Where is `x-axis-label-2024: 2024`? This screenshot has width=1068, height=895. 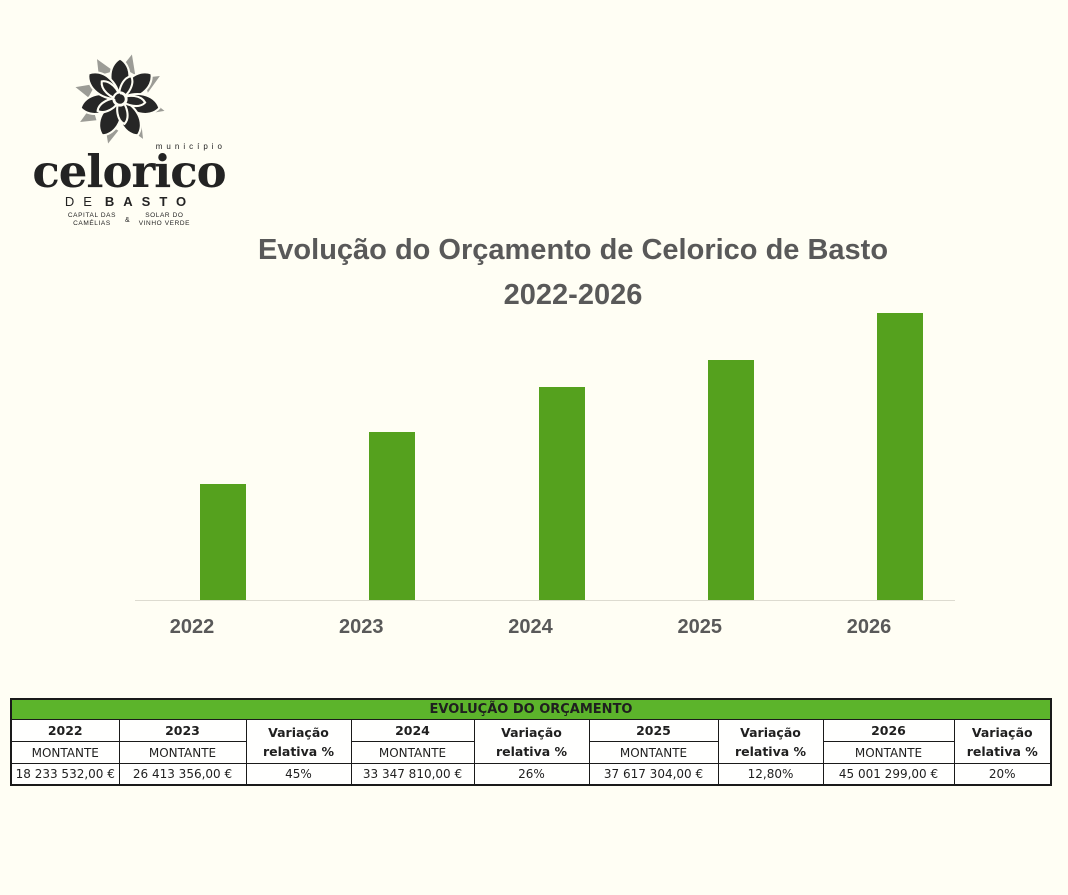
x-axis-label-2024: 2024 is located at coordinates (530, 627).